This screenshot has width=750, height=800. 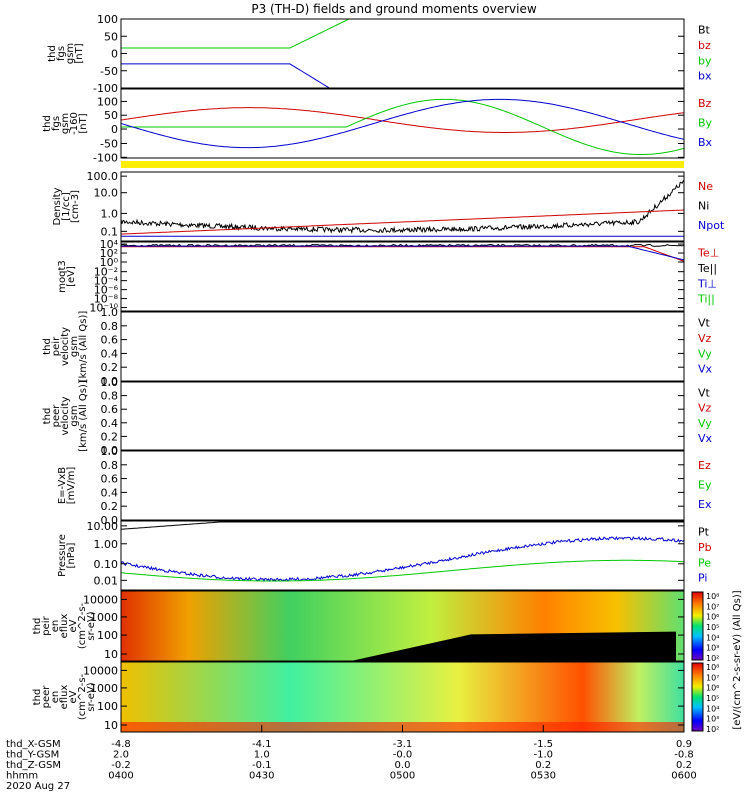 I want to click on ytick-label-temp: 10⁴, so click(x=109, y=244).